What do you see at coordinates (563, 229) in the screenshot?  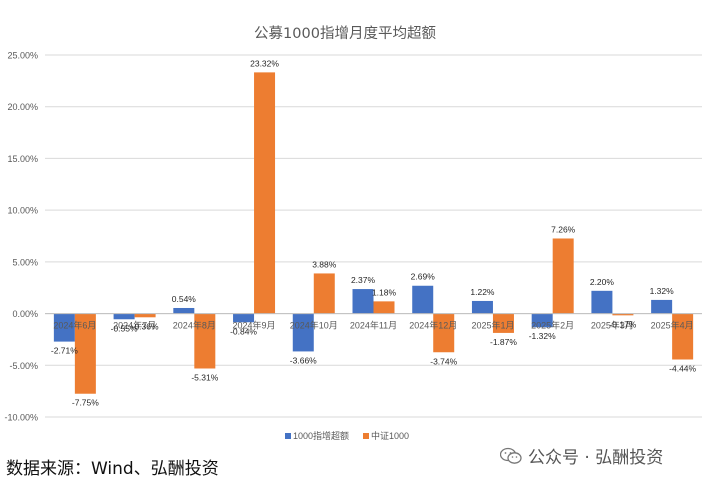 I see `data-label: 7.26%` at bounding box center [563, 229].